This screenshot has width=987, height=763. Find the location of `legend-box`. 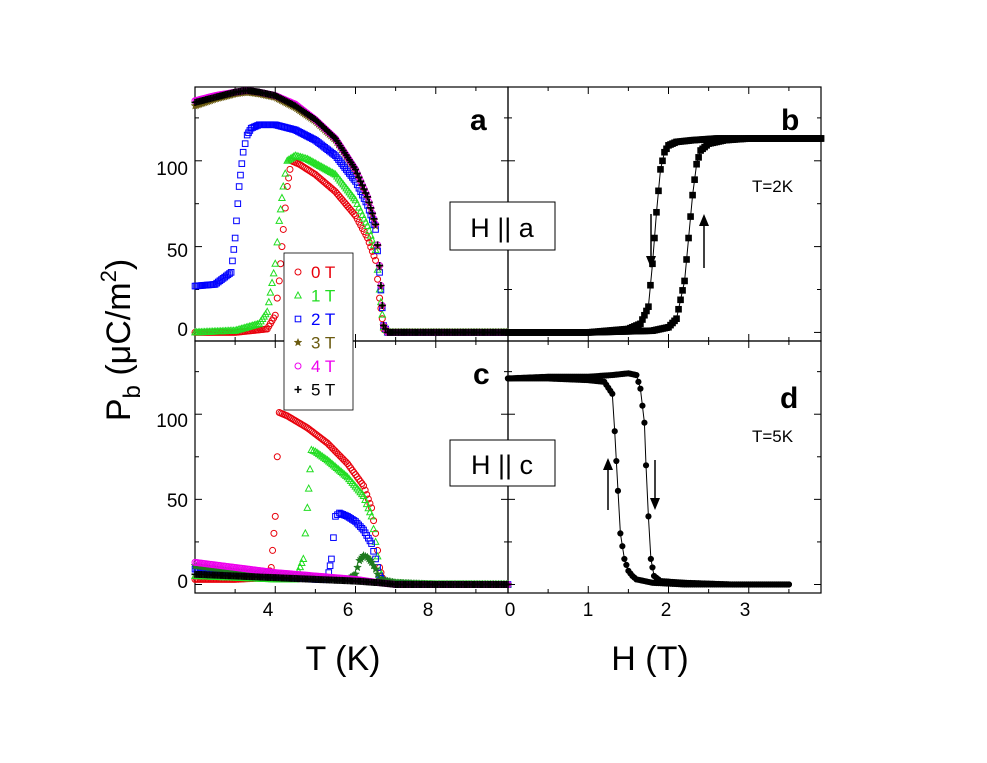

legend-box is located at coordinates (318, 331).